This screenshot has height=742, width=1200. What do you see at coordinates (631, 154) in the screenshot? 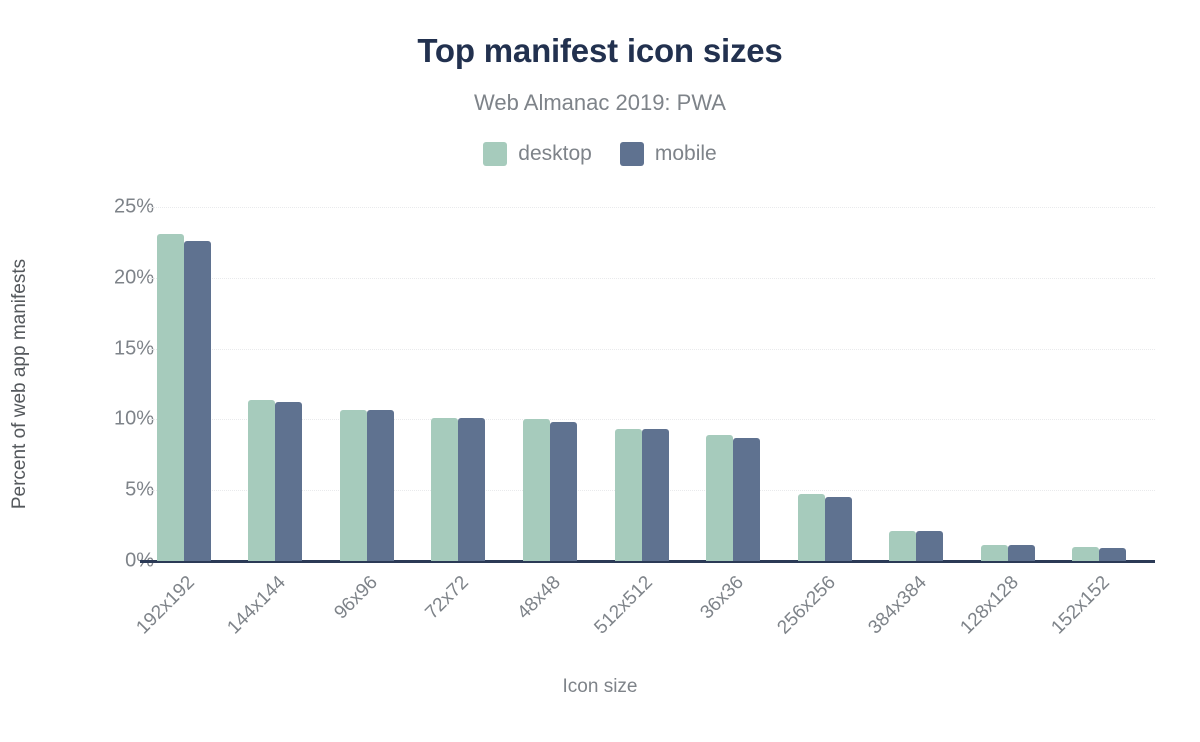
I see `legend-swatch-mobile` at bounding box center [631, 154].